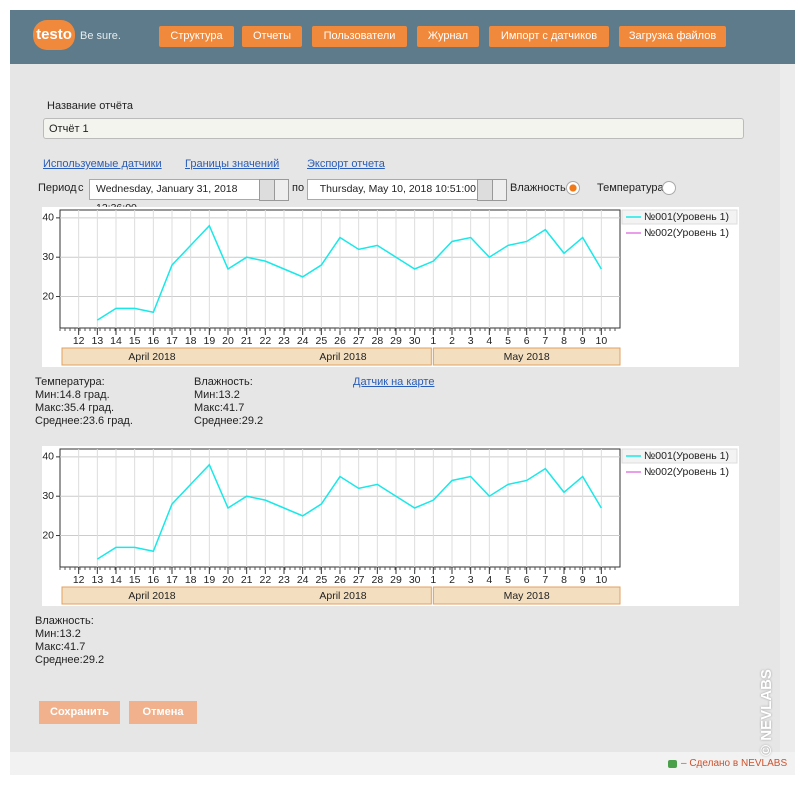 This screenshot has height=787, width=805. What do you see at coordinates (508, 341) in the screenshot?
I see `x-tick-label: 5` at bounding box center [508, 341].